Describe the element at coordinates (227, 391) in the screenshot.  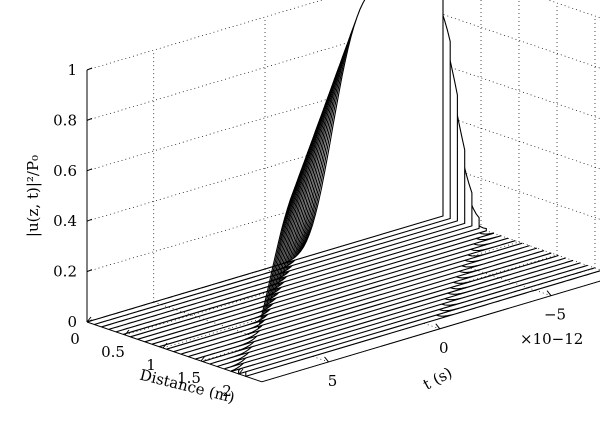
I see `x-tick-label: 2` at that location.